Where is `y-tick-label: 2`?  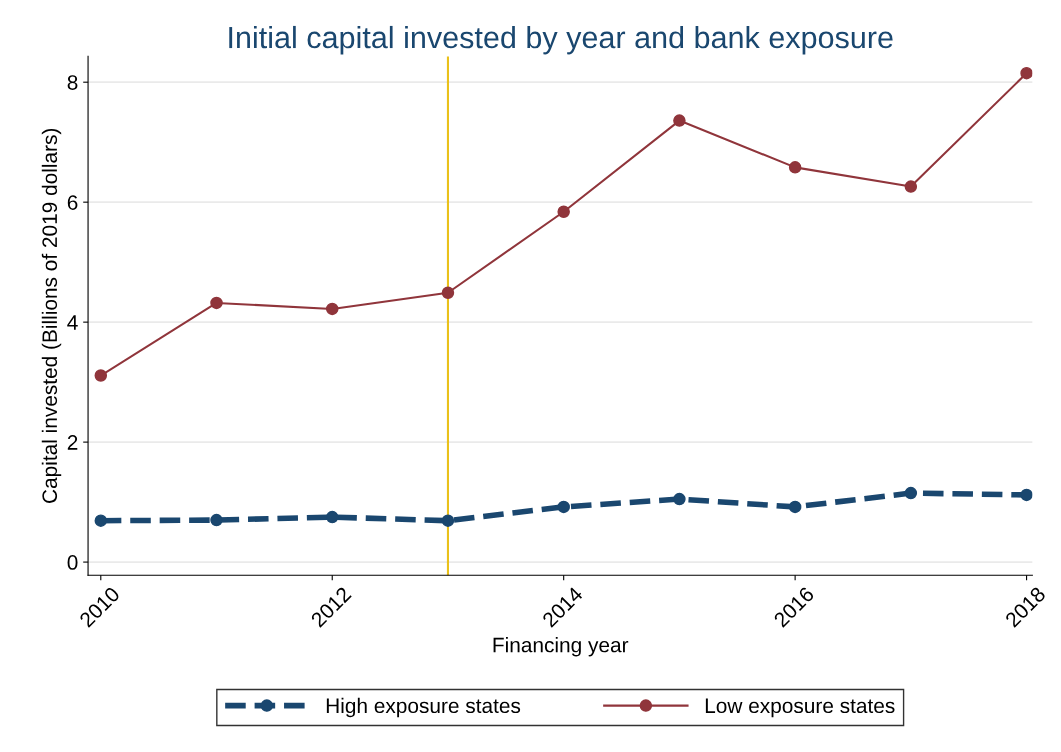 y-tick-label: 2 is located at coordinates (72, 442).